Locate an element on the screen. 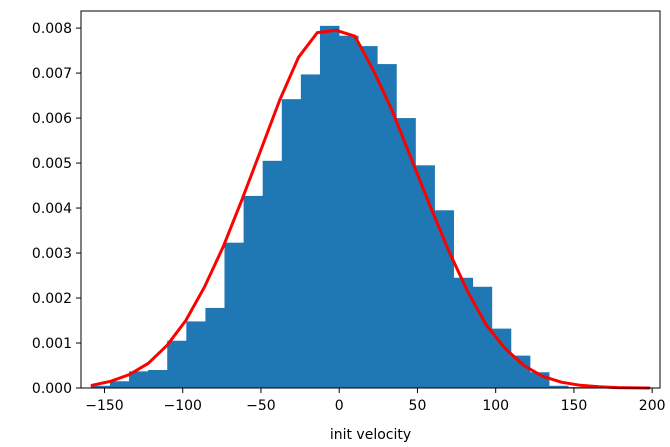 The image size is (670, 447). y-tick-label: 0.000 is located at coordinates (52, 389).